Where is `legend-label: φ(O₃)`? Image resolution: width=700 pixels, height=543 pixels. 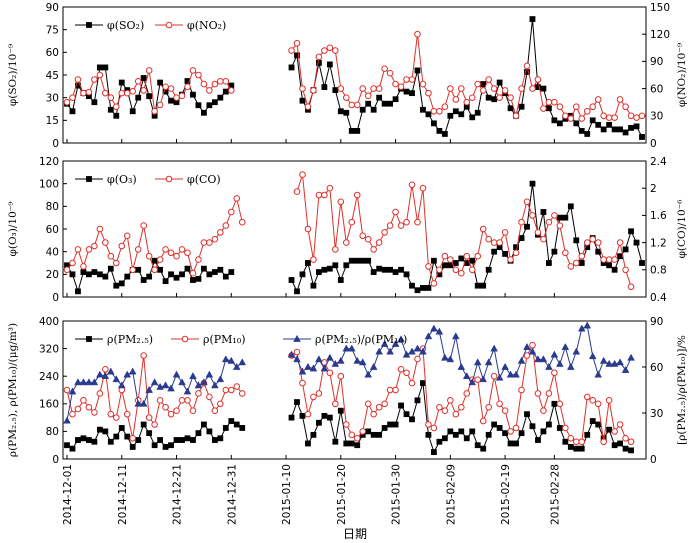 legend-label: φ(O₃) is located at coordinates (122, 179).